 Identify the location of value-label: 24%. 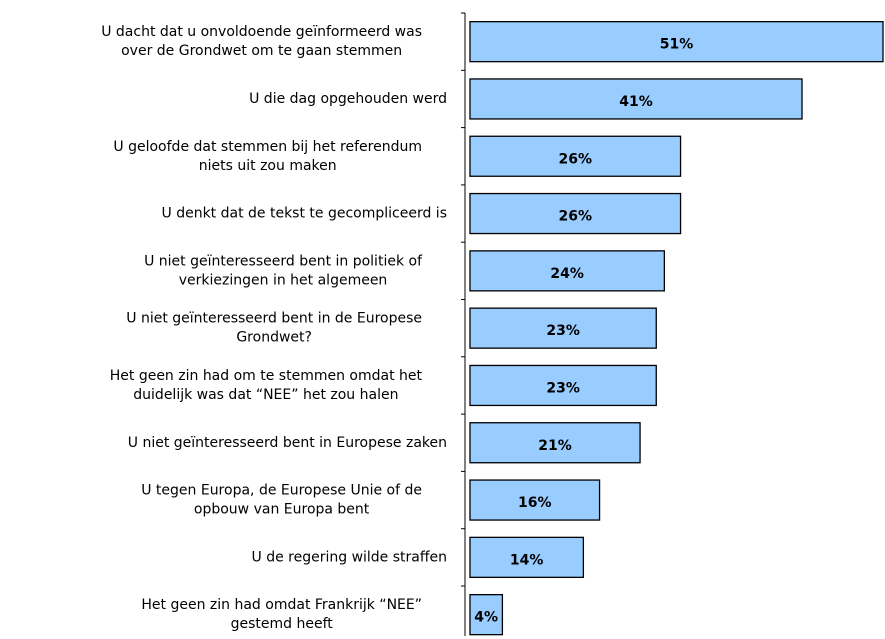
(567, 274).